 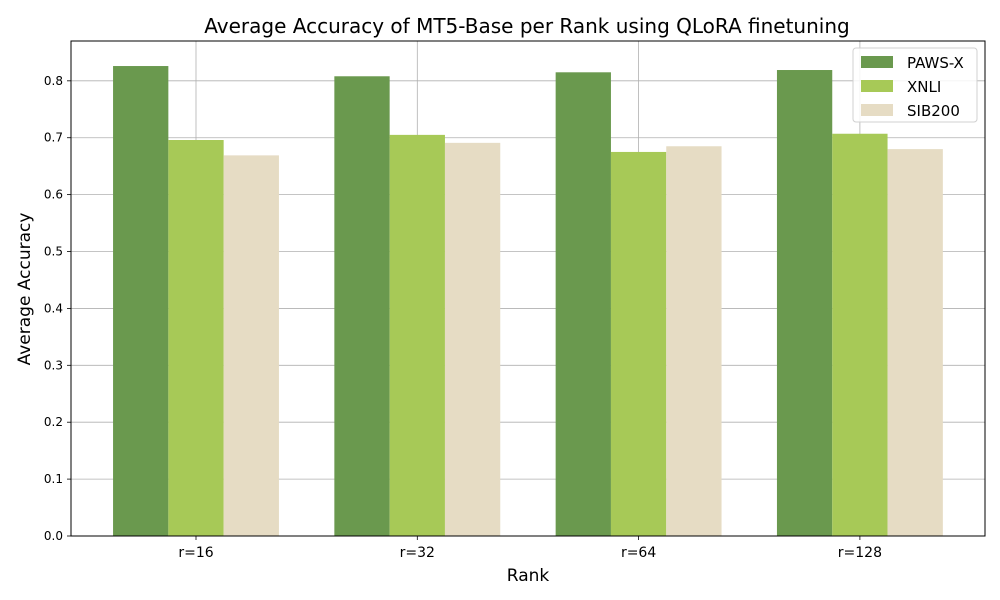 I want to click on bar-xnli-r16, so click(x=196, y=338).